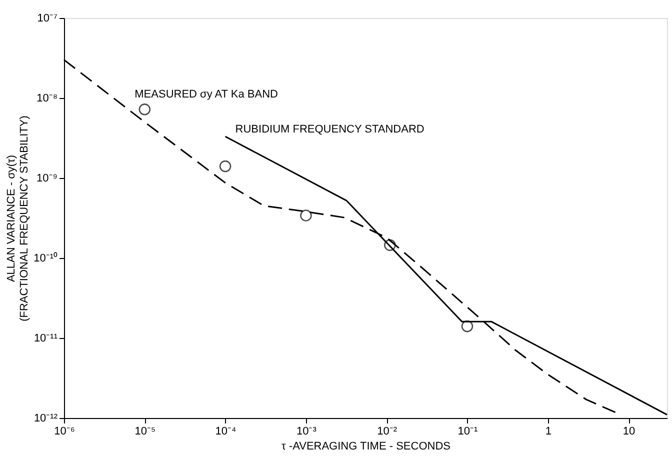 This screenshot has height=456, width=672. I want to click on series-label: MEASURED σy AT Ka BAND, so click(206, 94).